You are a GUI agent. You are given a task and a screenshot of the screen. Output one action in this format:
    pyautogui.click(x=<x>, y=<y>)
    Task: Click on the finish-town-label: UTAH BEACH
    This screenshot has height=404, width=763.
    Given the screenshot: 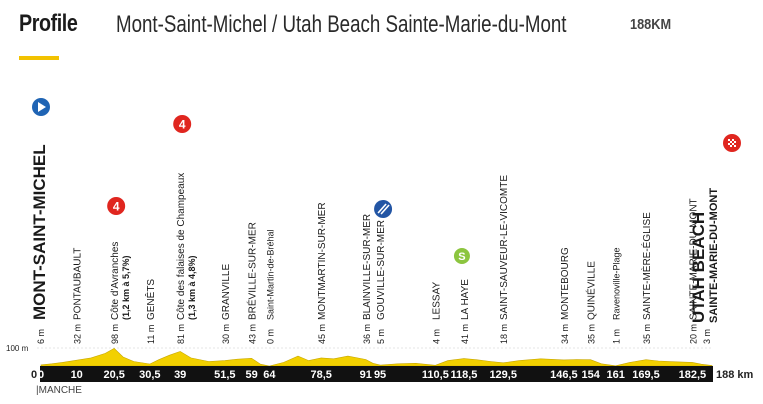 What is the action you would take?
    pyautogui.click(x=698, y=267)
    